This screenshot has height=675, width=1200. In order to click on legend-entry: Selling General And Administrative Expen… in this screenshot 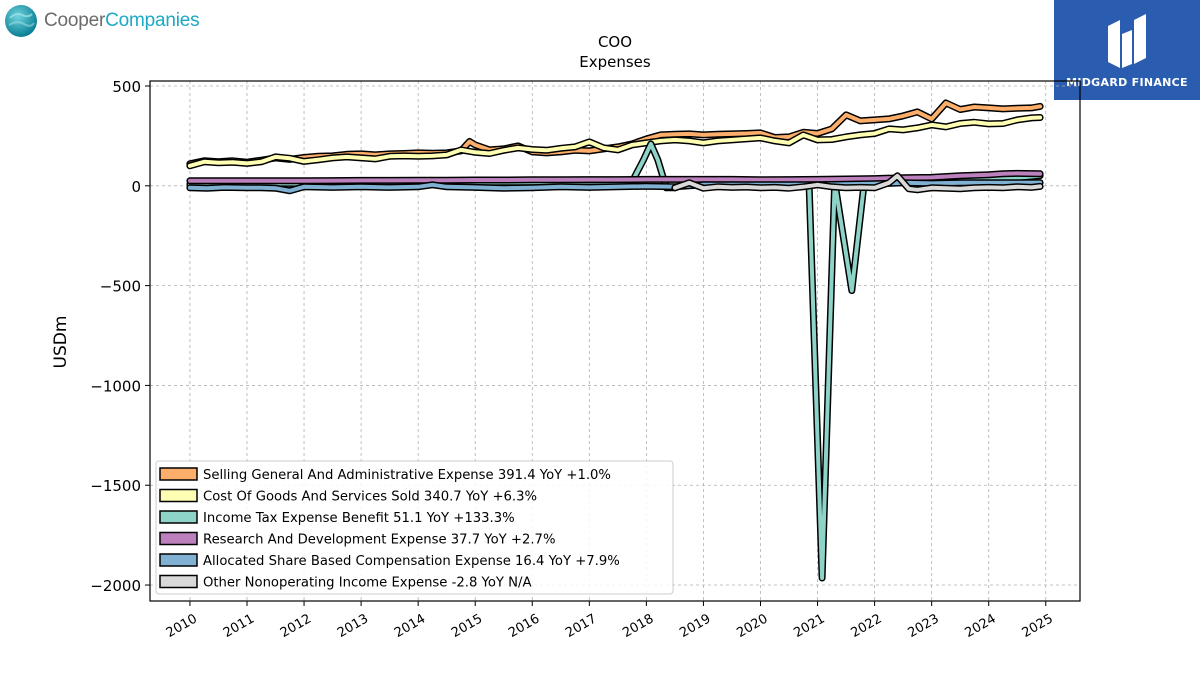, I will do `click(385, 475)`.